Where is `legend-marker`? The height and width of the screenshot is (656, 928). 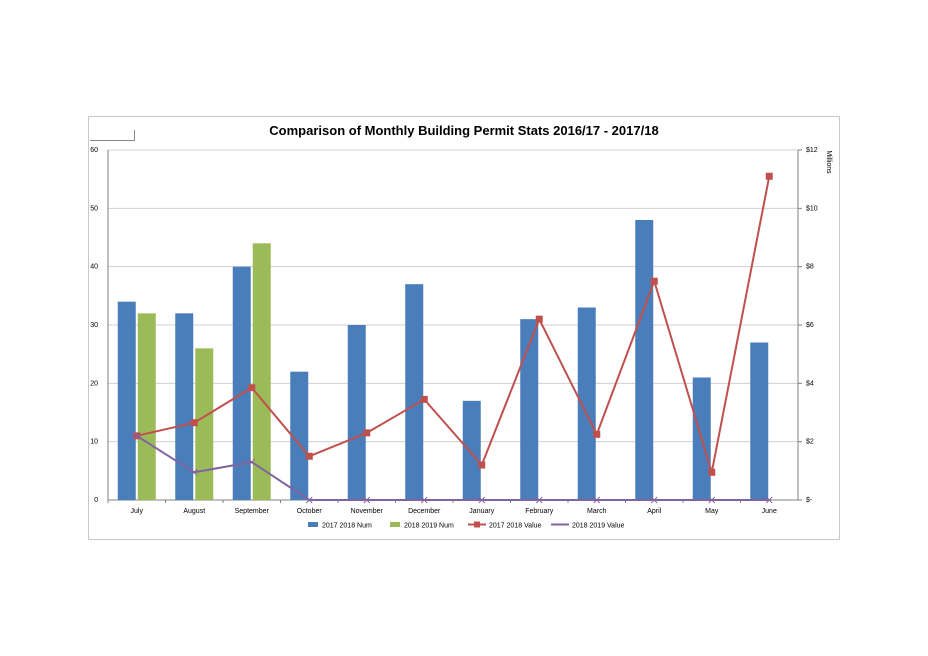
legend-marker is located at coordinates (477, 524).